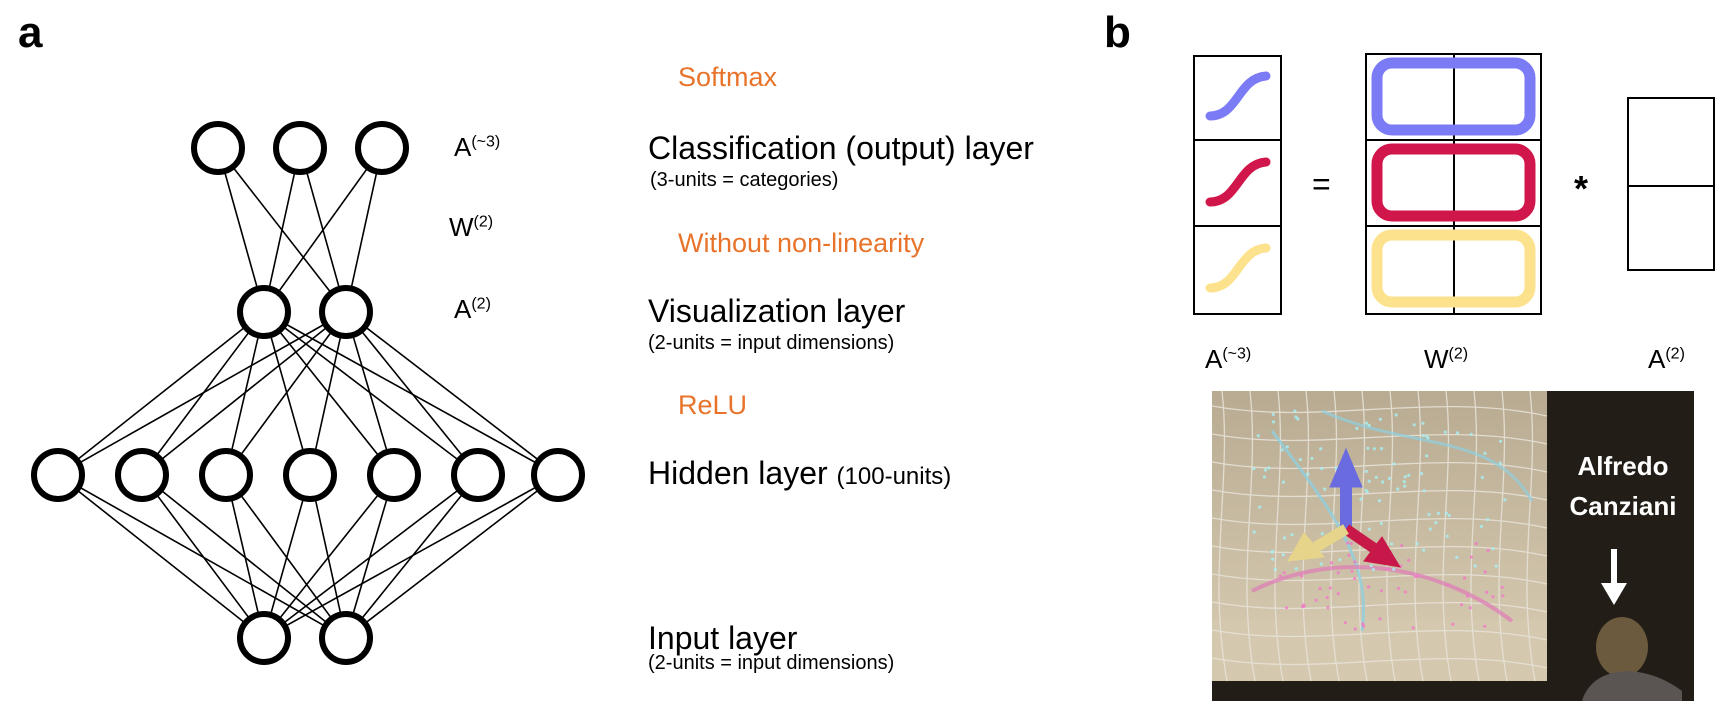 The height and width of the screenshot is (712, 1734). Describe the element at coordinates (1238, 268) in the screenshot. I see `yellow-curve-icon` at that location.